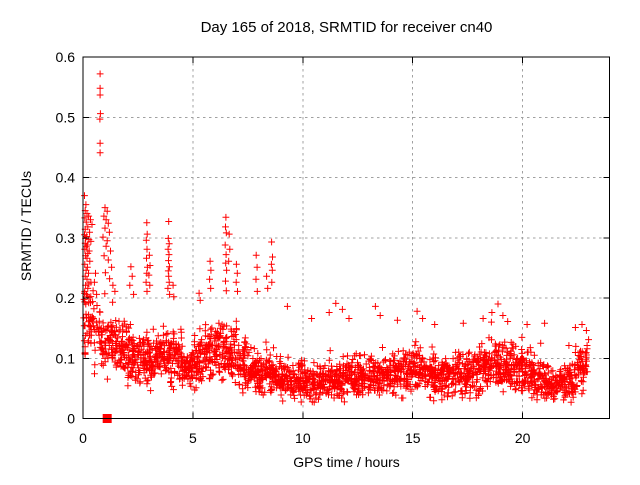 This screenshot has width=640, height=485. Describe the element at coordinates (193, 438) in the screenshot. I see `x-tick-label: 5` at that location.